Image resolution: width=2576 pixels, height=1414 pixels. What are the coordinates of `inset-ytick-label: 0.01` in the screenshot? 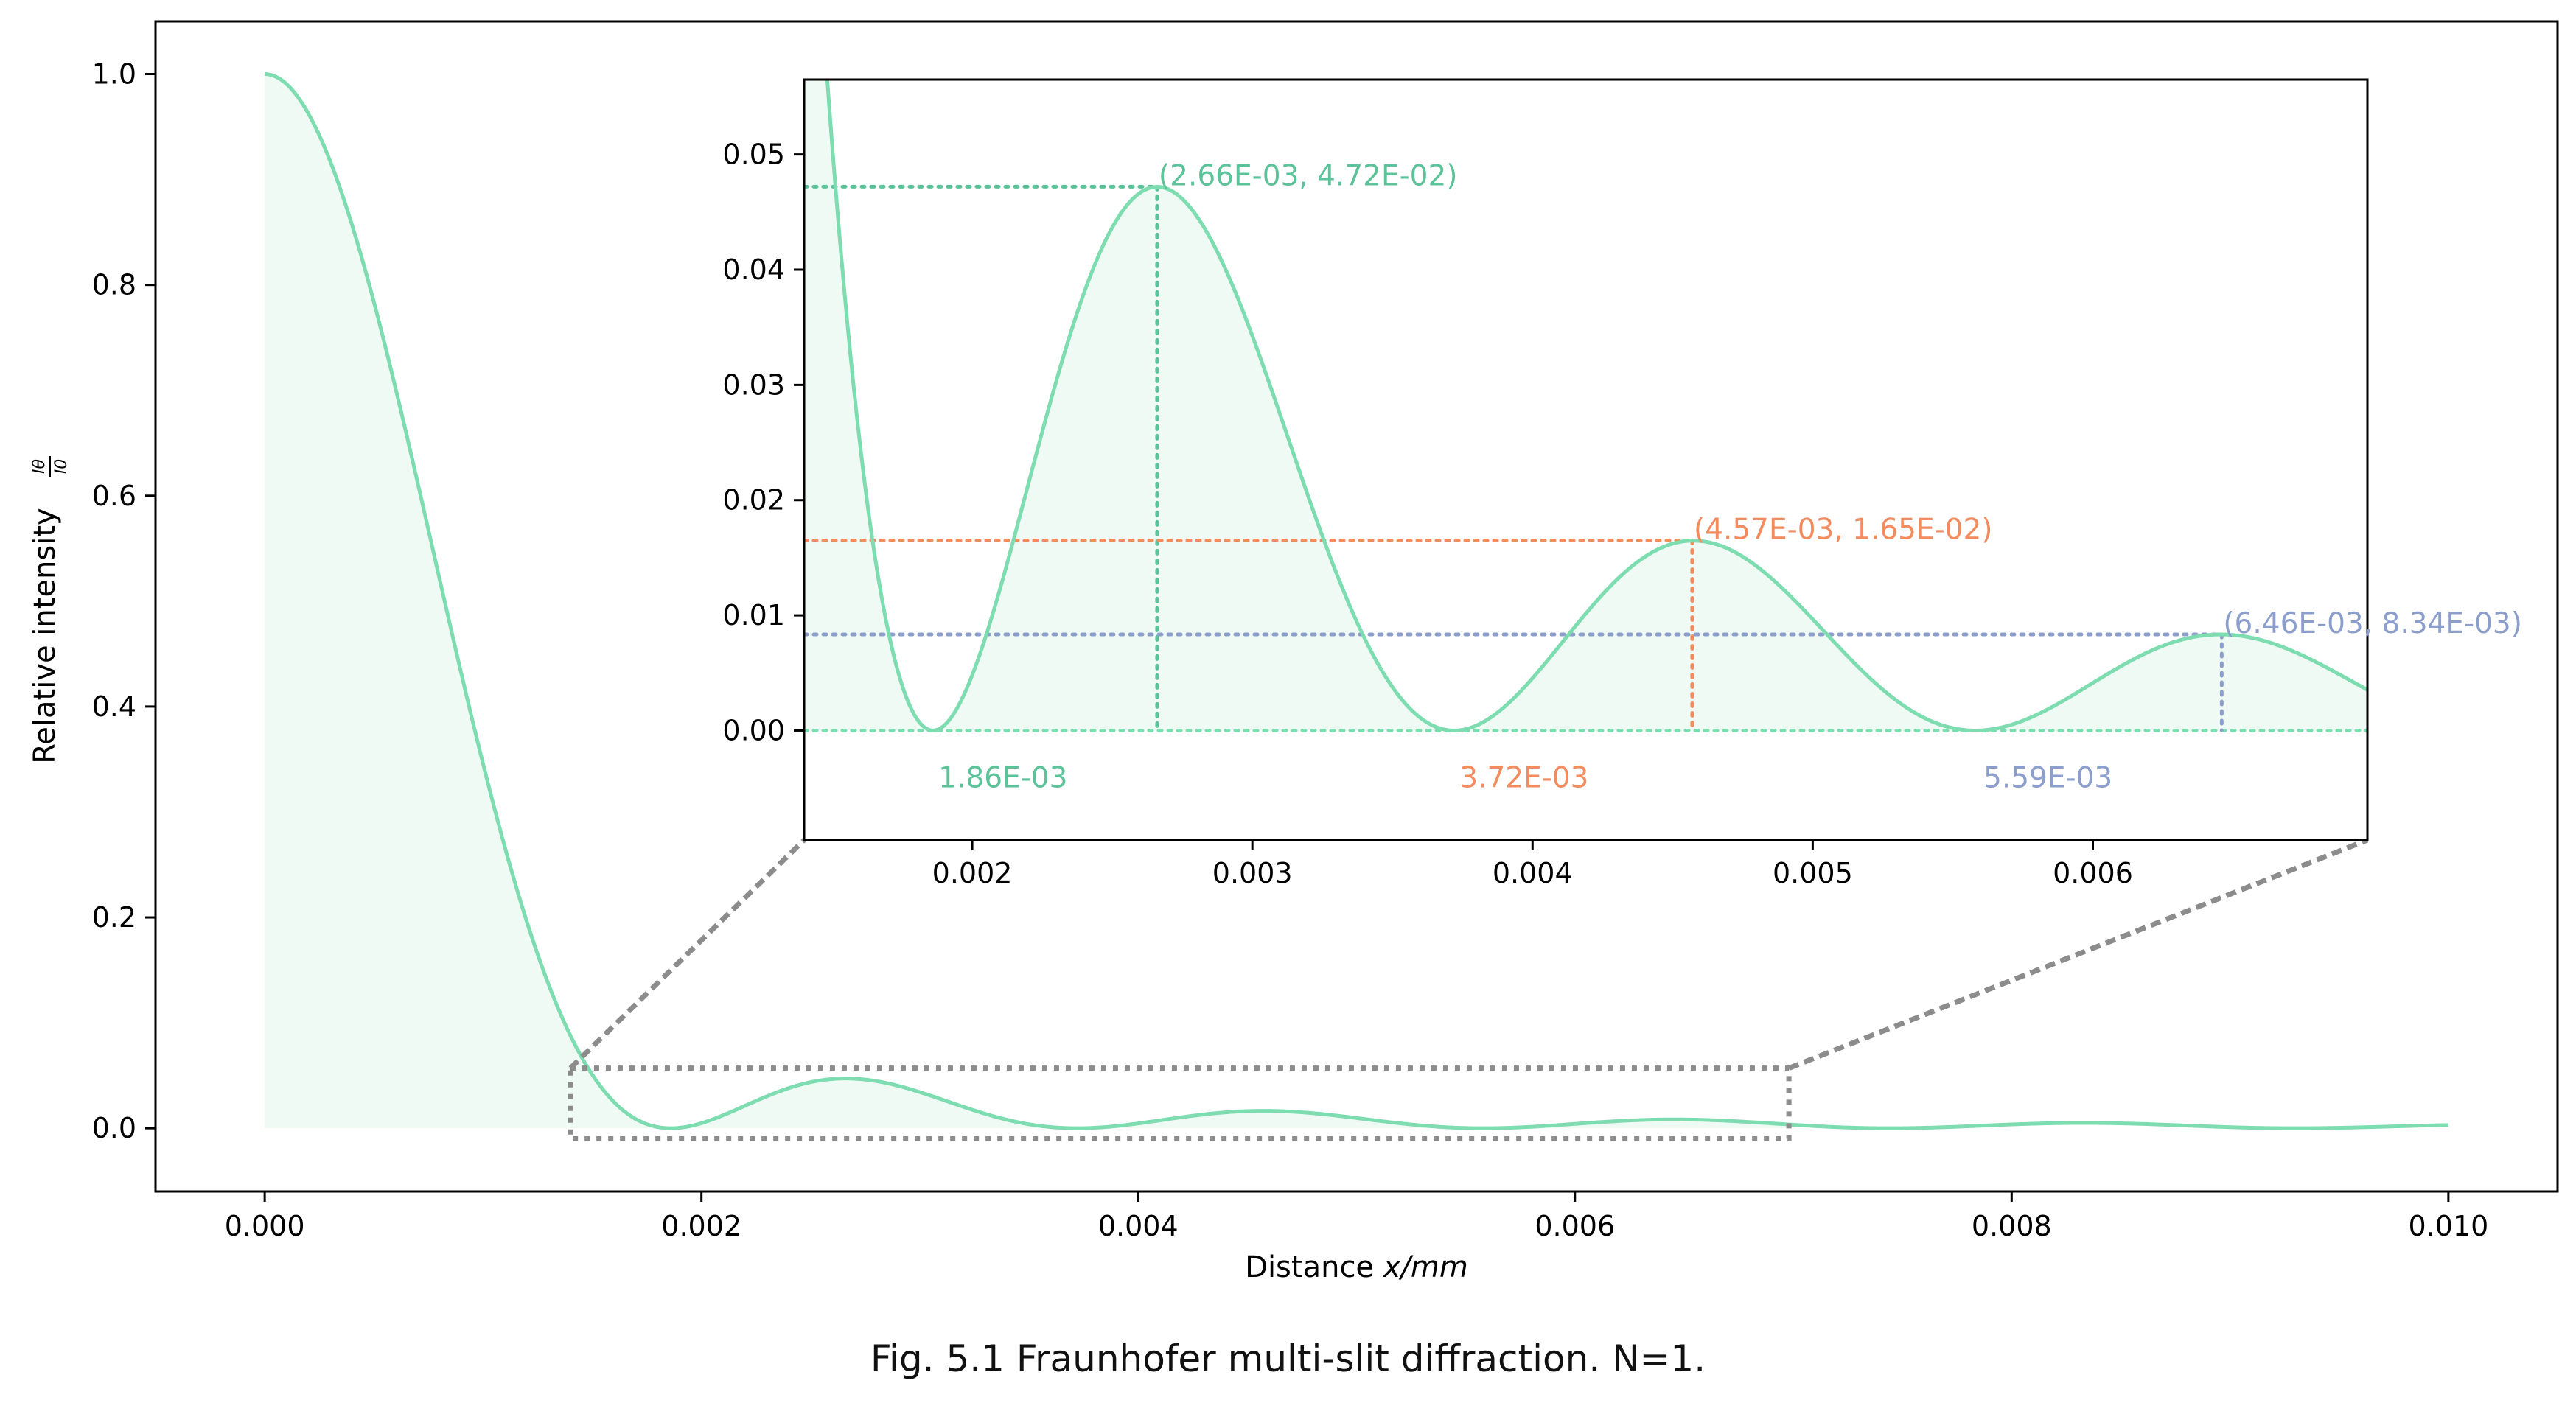 It's located at (753, 615).